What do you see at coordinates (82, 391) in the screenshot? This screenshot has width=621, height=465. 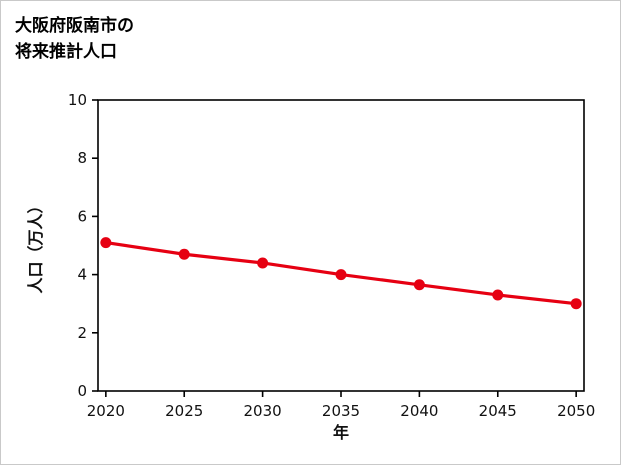 I see `y-tick-label: 0` at bounding box center [82, 391].